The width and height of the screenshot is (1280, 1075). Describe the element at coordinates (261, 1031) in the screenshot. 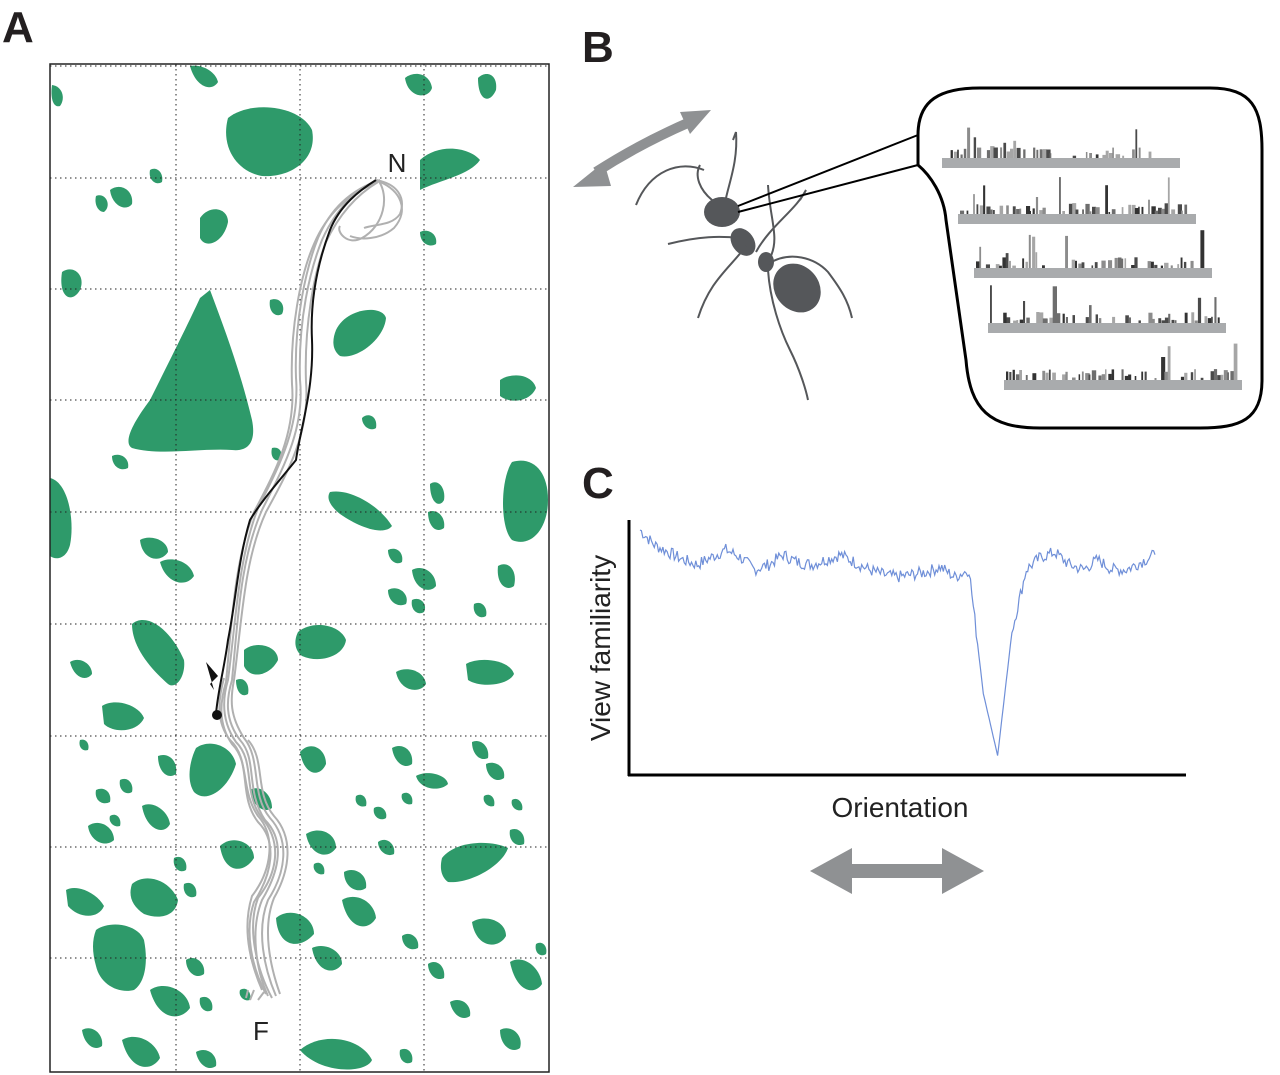

I see `feeder-label: F` at that location.